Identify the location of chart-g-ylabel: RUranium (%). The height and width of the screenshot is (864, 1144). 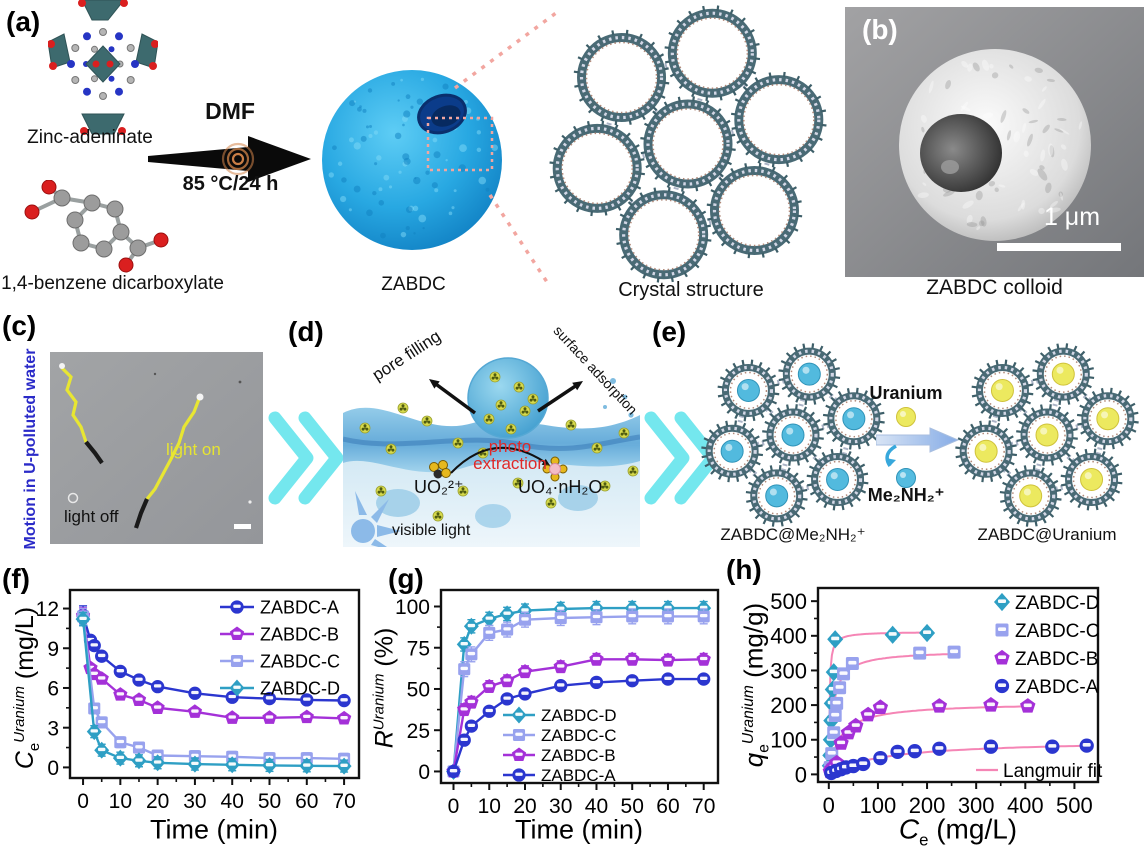
(384, 688).